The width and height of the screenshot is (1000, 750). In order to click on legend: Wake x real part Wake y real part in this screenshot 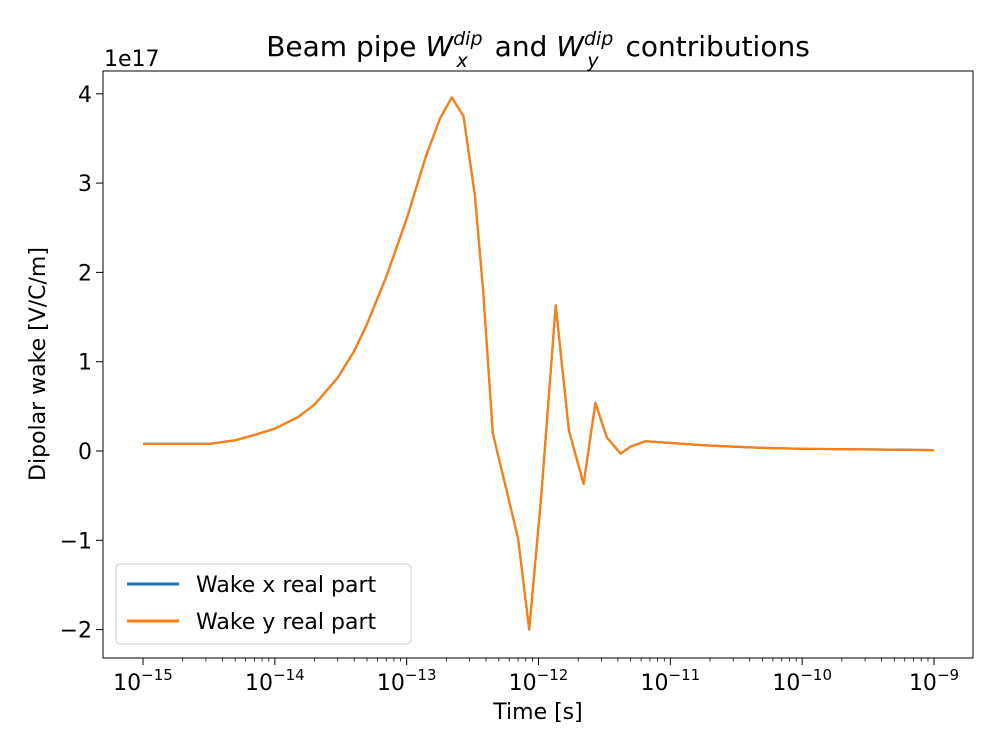, I will do `click(263, 604)`.